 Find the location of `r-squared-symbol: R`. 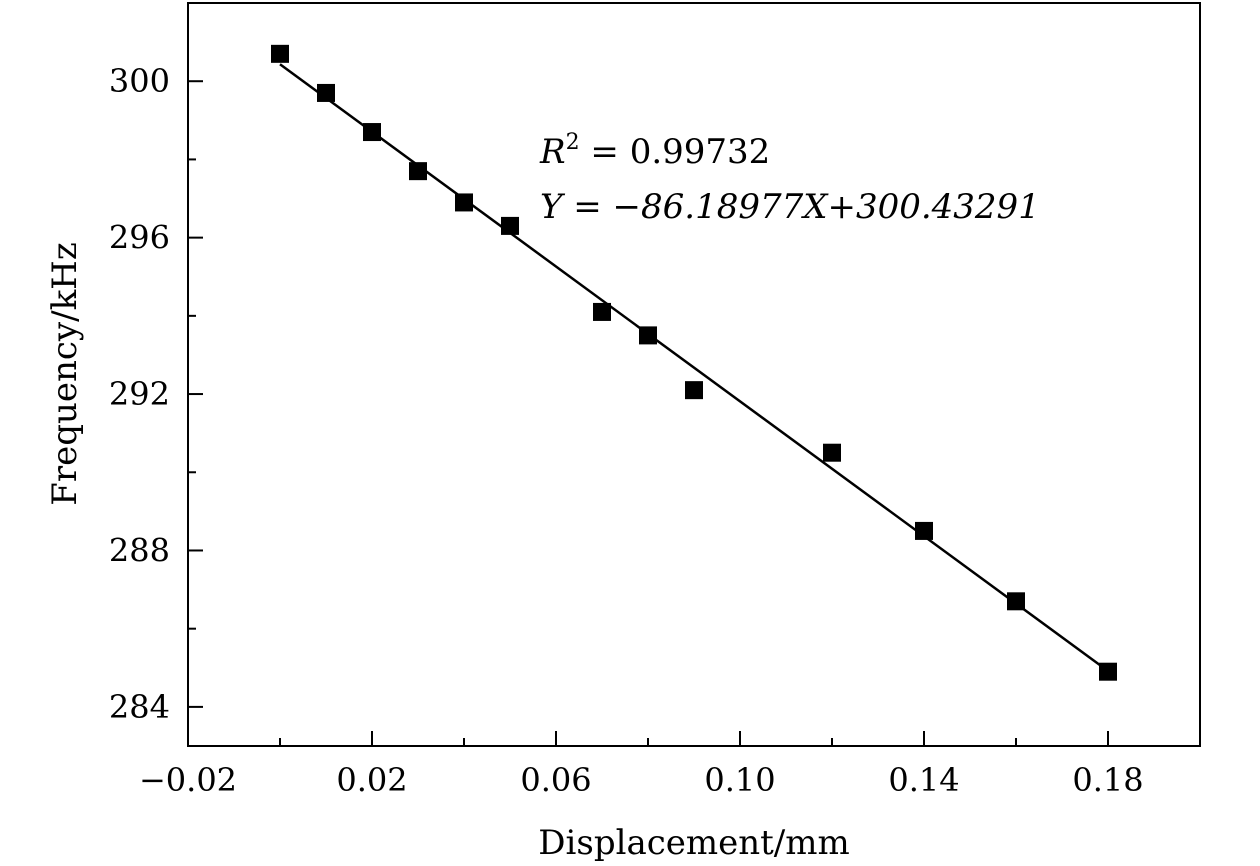

r-squared-symbol: R is located at coordinates (552, 152).